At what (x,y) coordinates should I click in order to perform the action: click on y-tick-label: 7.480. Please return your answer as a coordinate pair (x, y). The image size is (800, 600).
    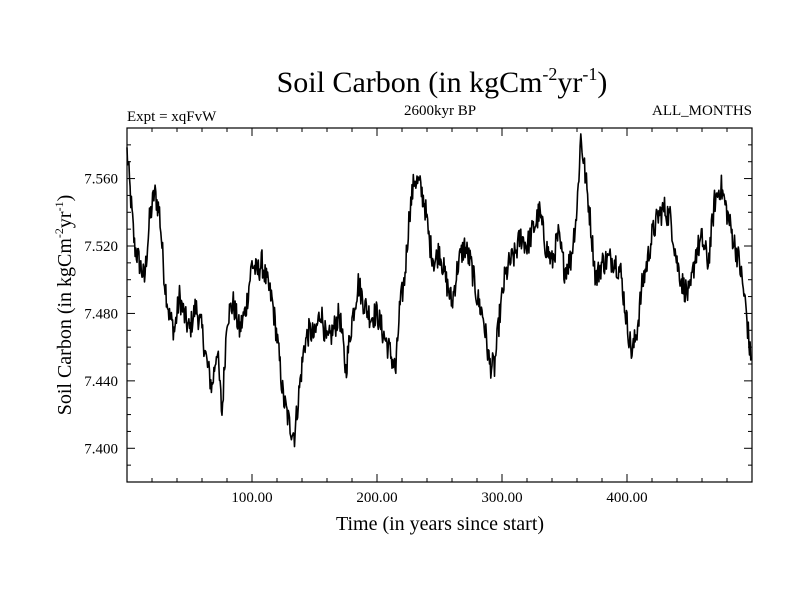
    Looking at the image, I should click on (101, 314).